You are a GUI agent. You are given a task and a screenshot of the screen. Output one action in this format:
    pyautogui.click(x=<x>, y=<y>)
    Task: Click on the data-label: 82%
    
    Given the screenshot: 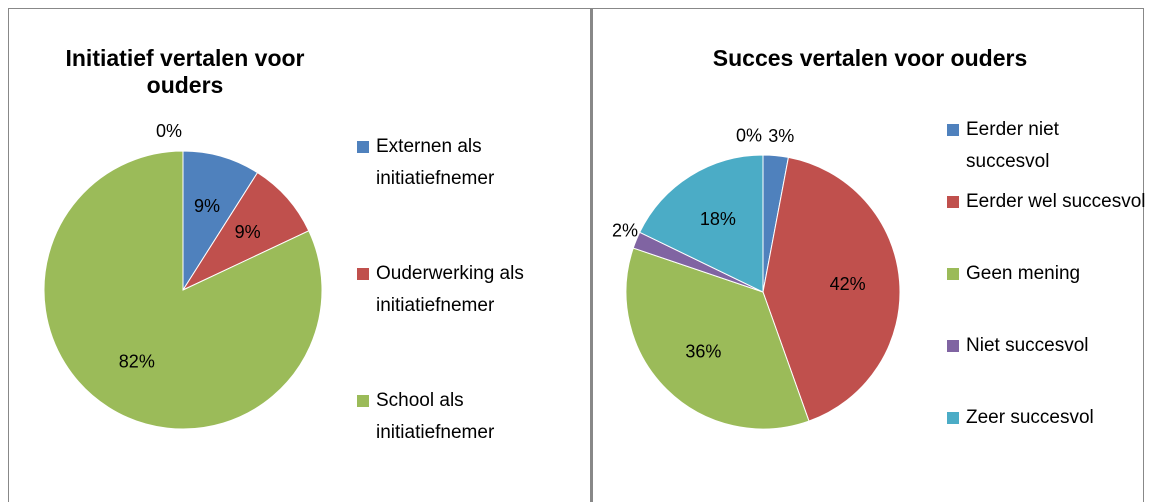 What is the action you would take?
    pyautogui.click(x=137, y=362)
    